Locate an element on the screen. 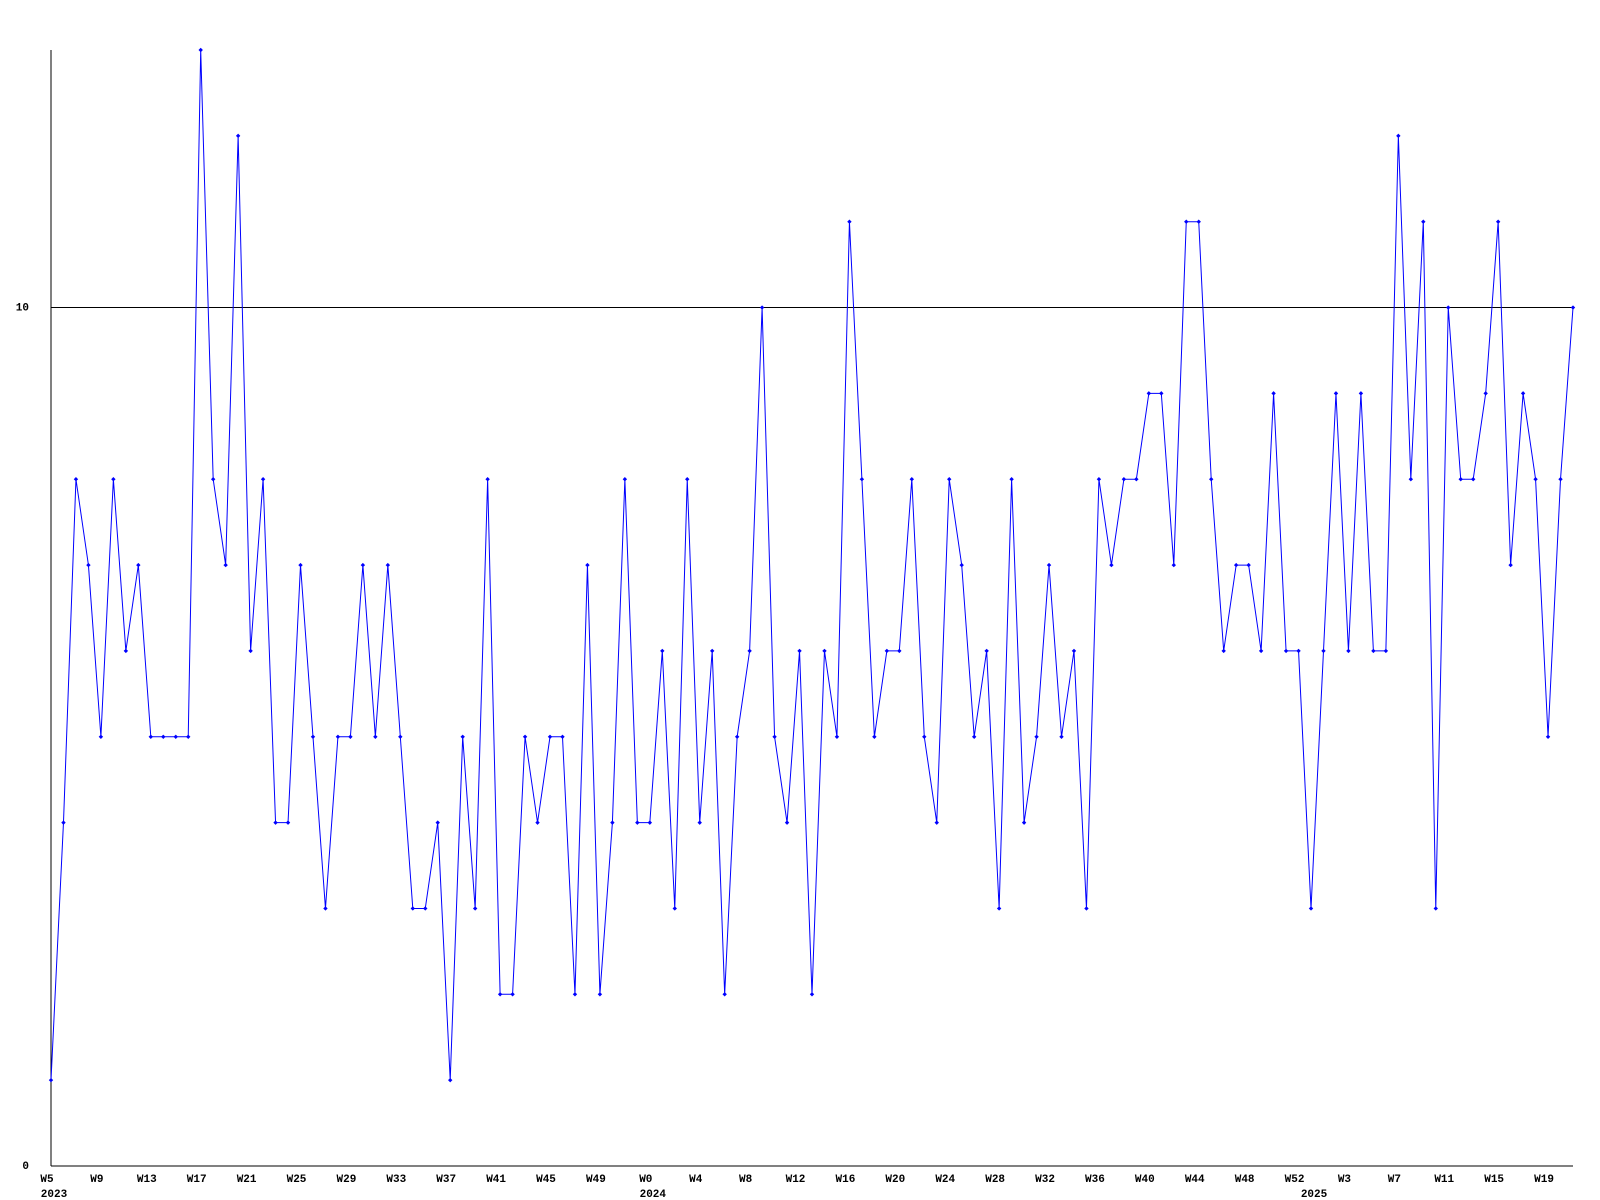 The width and height of the screenshot is (1600, 1200). x-tick-label: W44 is located at coordinates (1195, 1180).